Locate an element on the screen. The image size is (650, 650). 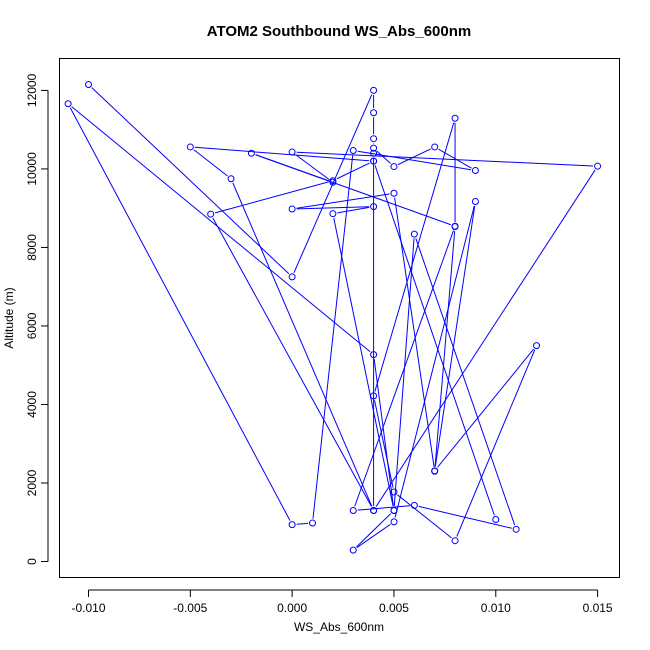
x-tick-label: 0.005 is located at coordinates (394, 608).